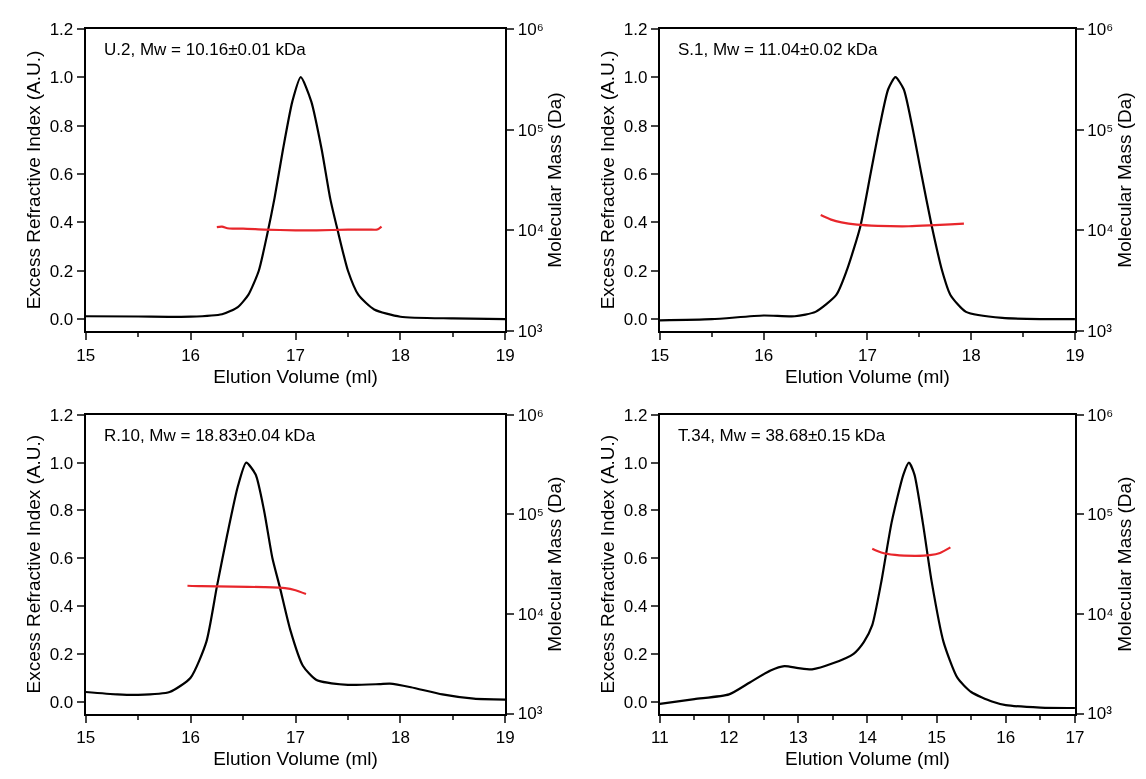 The width and height of the screenshot is (1146, 779). Describe the element at coordinates (205, 49) in the screenshot. I see `text: U.2, Mw = 10.16±0.01 kDa` at that location.